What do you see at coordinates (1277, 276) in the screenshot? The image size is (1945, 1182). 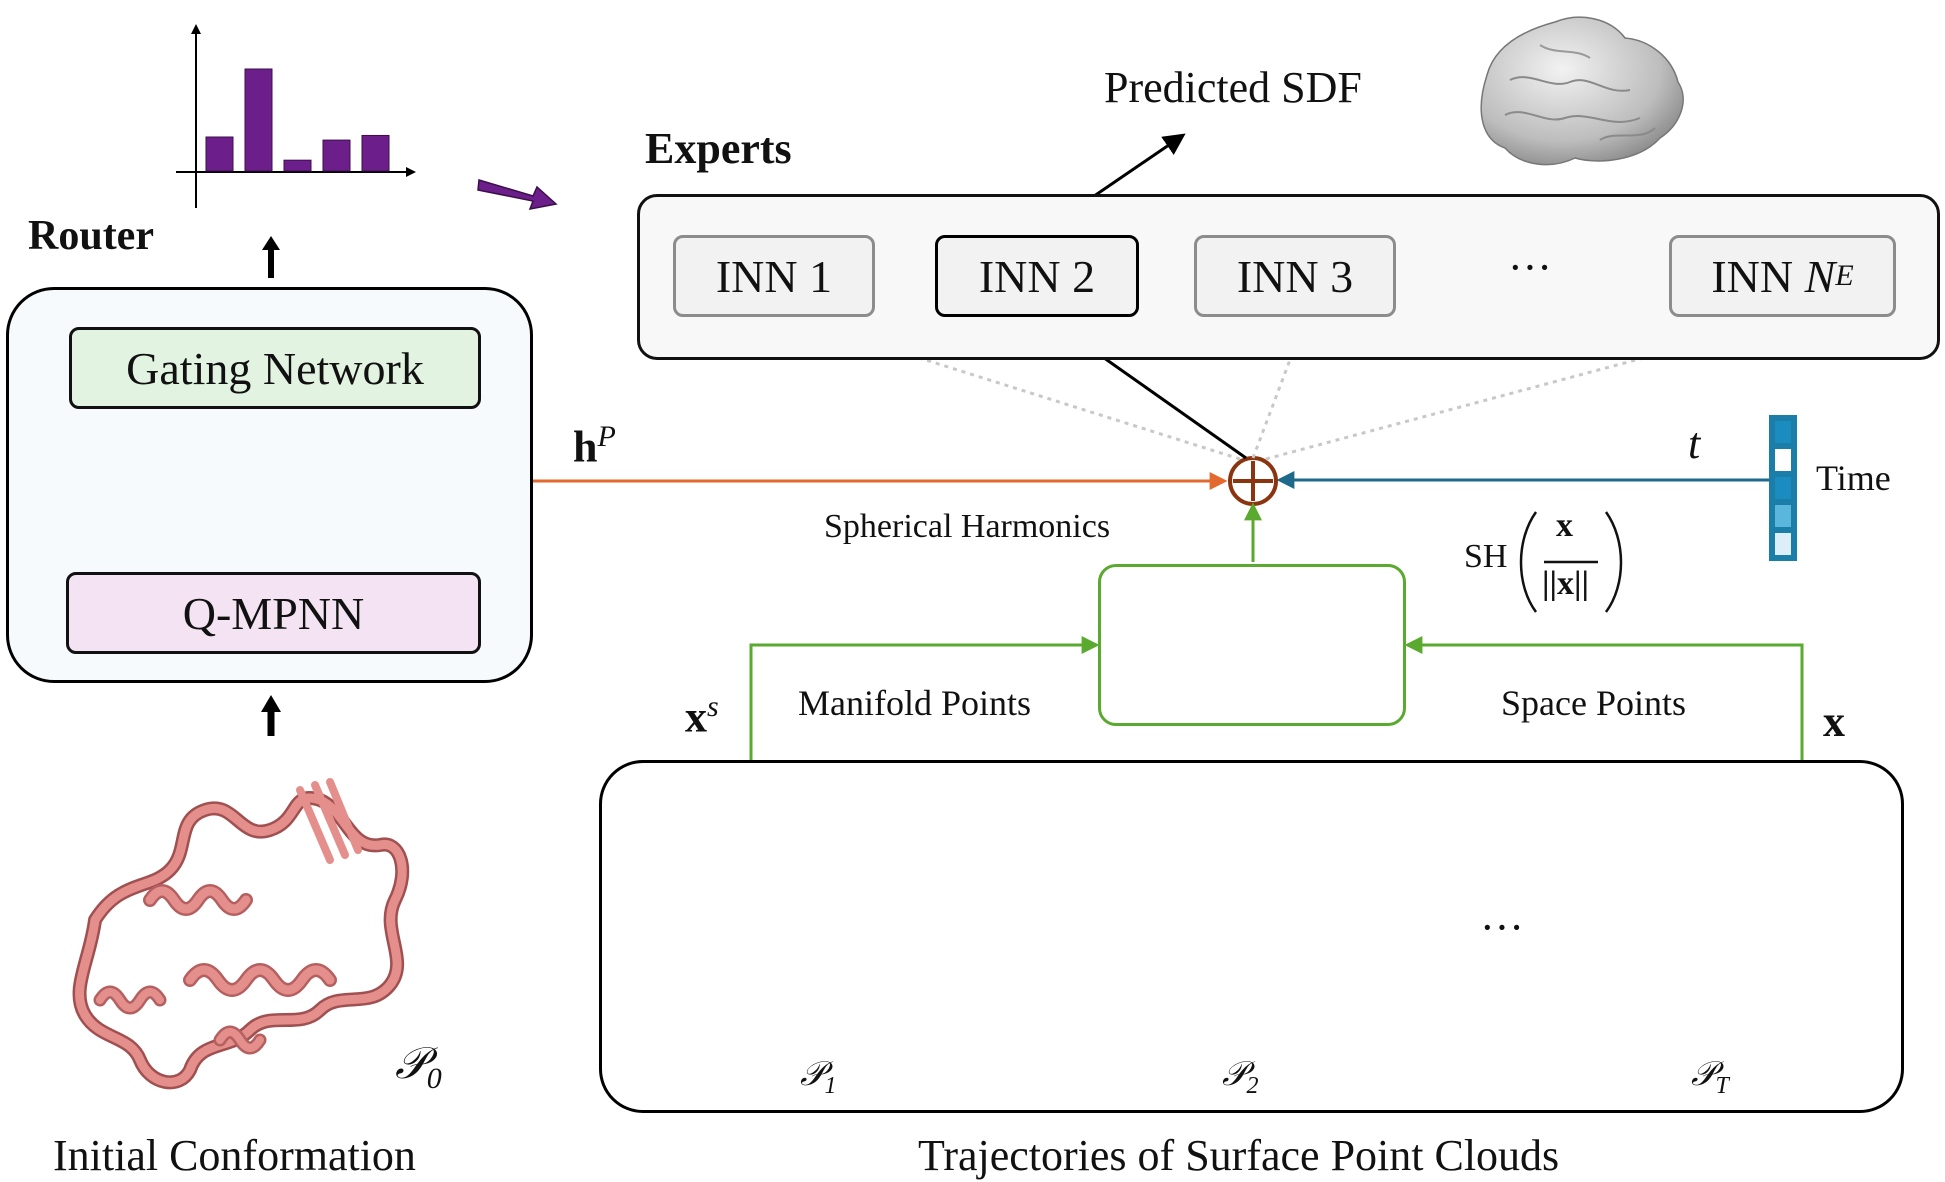 I see `expert-3-name: INN` at bounding box center [1277, 276].